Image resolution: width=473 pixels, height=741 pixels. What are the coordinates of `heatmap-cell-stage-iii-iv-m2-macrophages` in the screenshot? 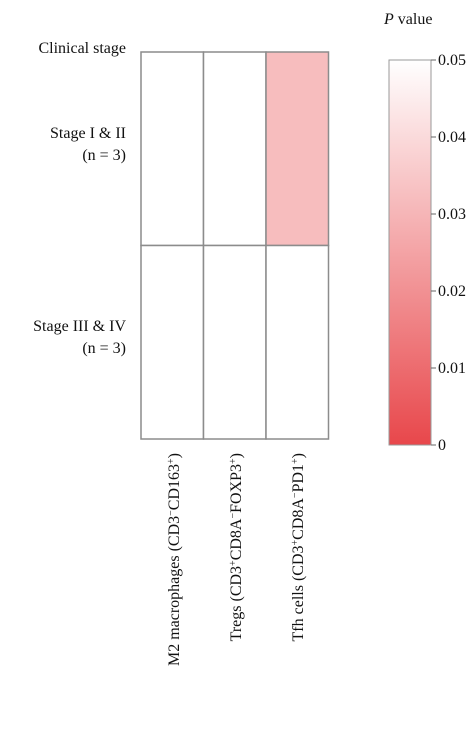 It's located at (172, 342).